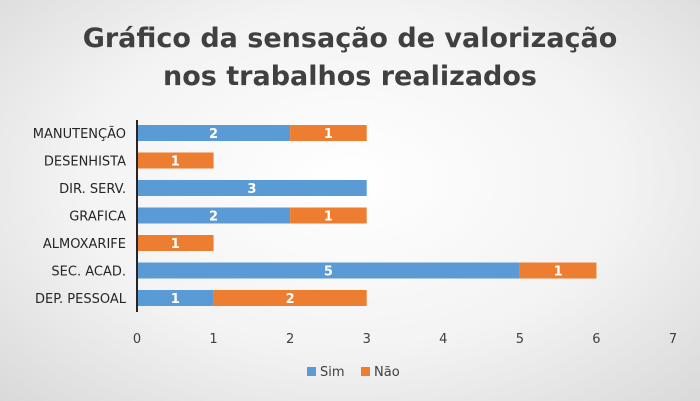 The width and height of the screenshot is (700, 401). Describe the element at coordinates (673, 339) in the screenshot. I see `x-tick-label: 7` at that location.